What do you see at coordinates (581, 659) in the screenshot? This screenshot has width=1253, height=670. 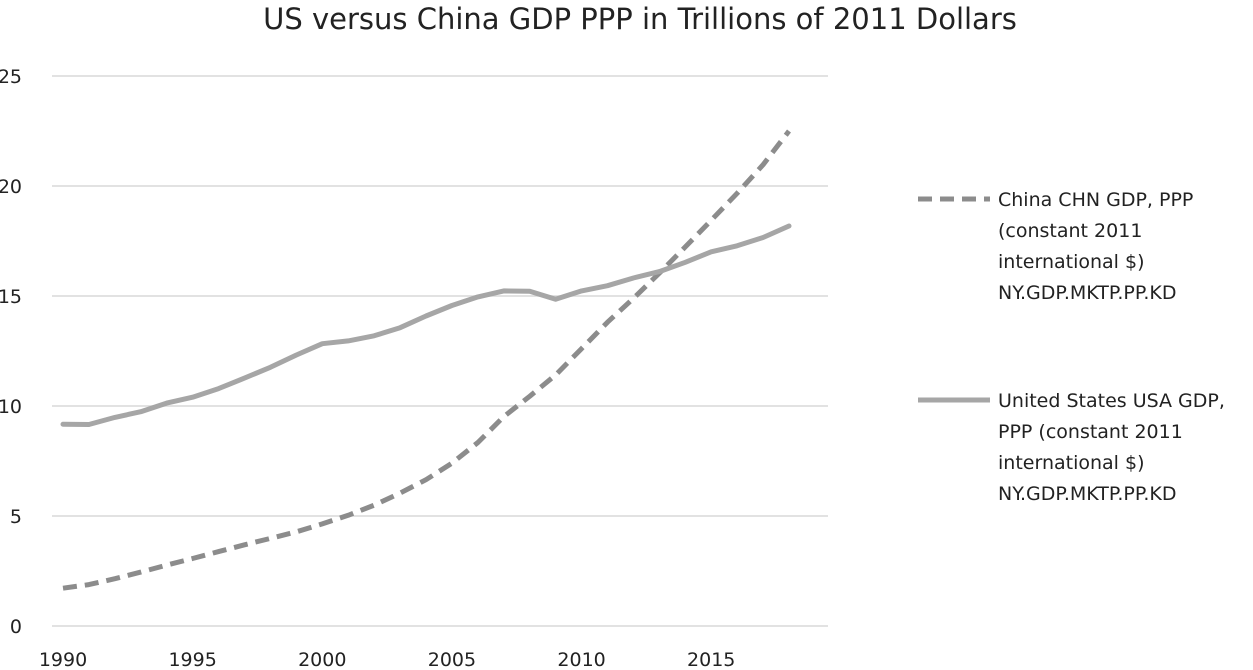 I see `x-tick-label: 2010` at bounding box center [581, 659].